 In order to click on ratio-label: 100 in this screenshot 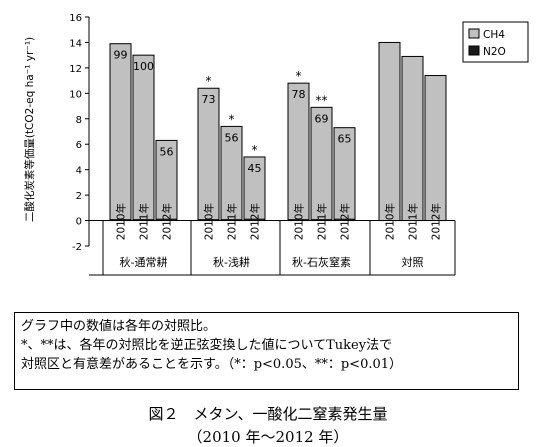, I will do `click(143, 66)`.